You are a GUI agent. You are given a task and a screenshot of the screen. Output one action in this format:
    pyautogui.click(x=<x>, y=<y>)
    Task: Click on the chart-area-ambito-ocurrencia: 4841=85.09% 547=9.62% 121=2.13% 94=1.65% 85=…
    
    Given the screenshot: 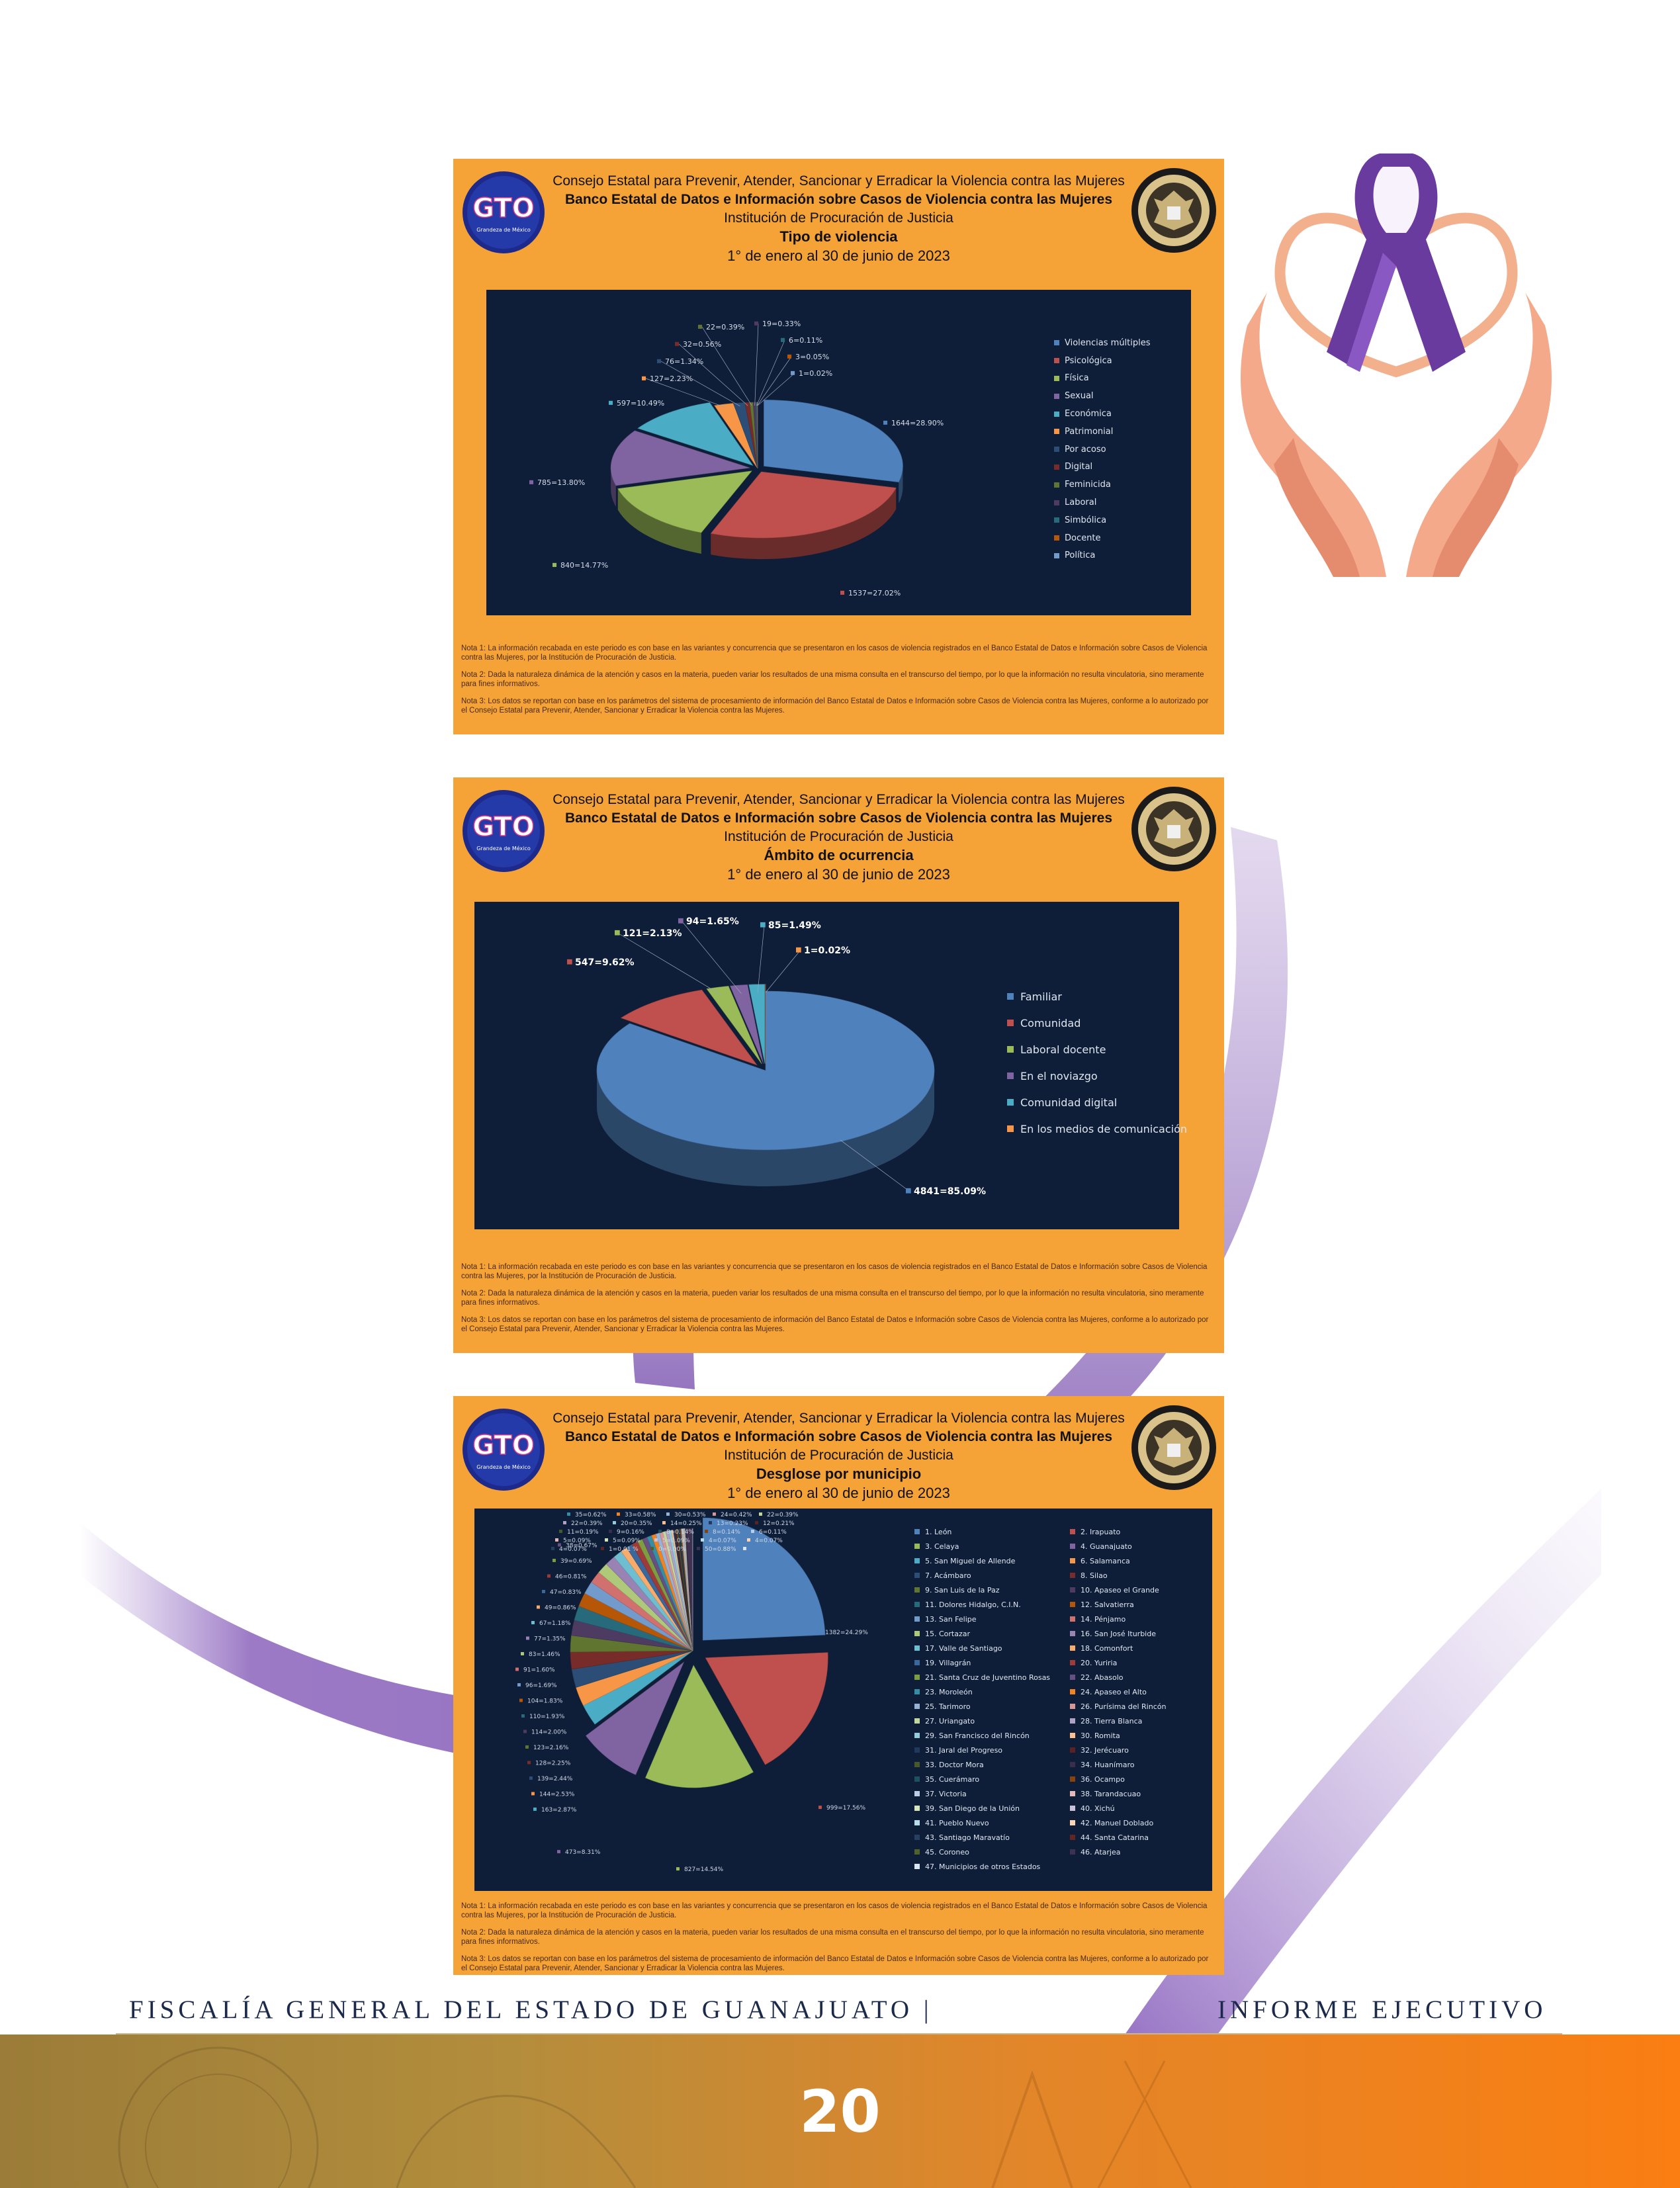 What is the action you would take?
    pyautogui.click(x=830, y=1066)
    